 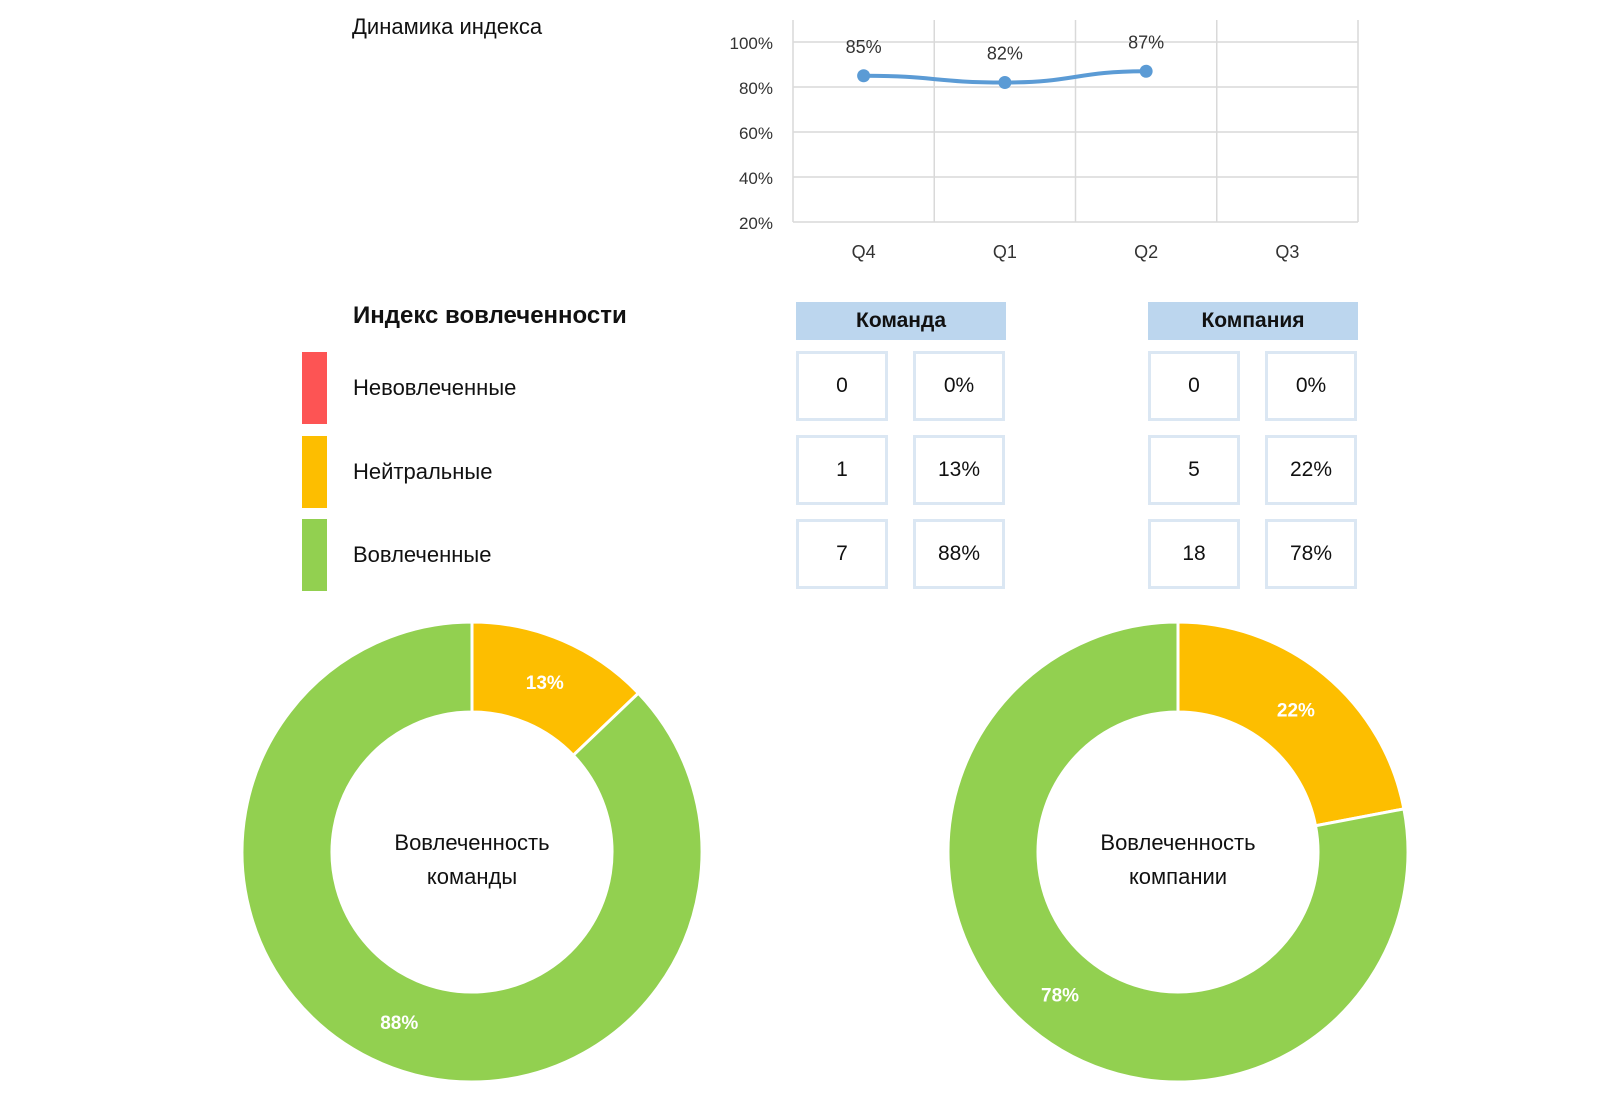 What do you see at coordinates (864, 47) in the screenshot?
I see `data-label: 85%` at bounding box center [864, 47].